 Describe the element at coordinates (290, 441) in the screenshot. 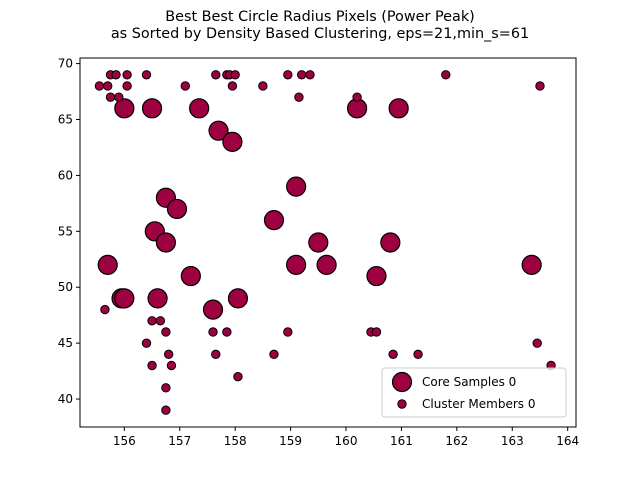

I see `x-tick-label-159: 159` at that location.